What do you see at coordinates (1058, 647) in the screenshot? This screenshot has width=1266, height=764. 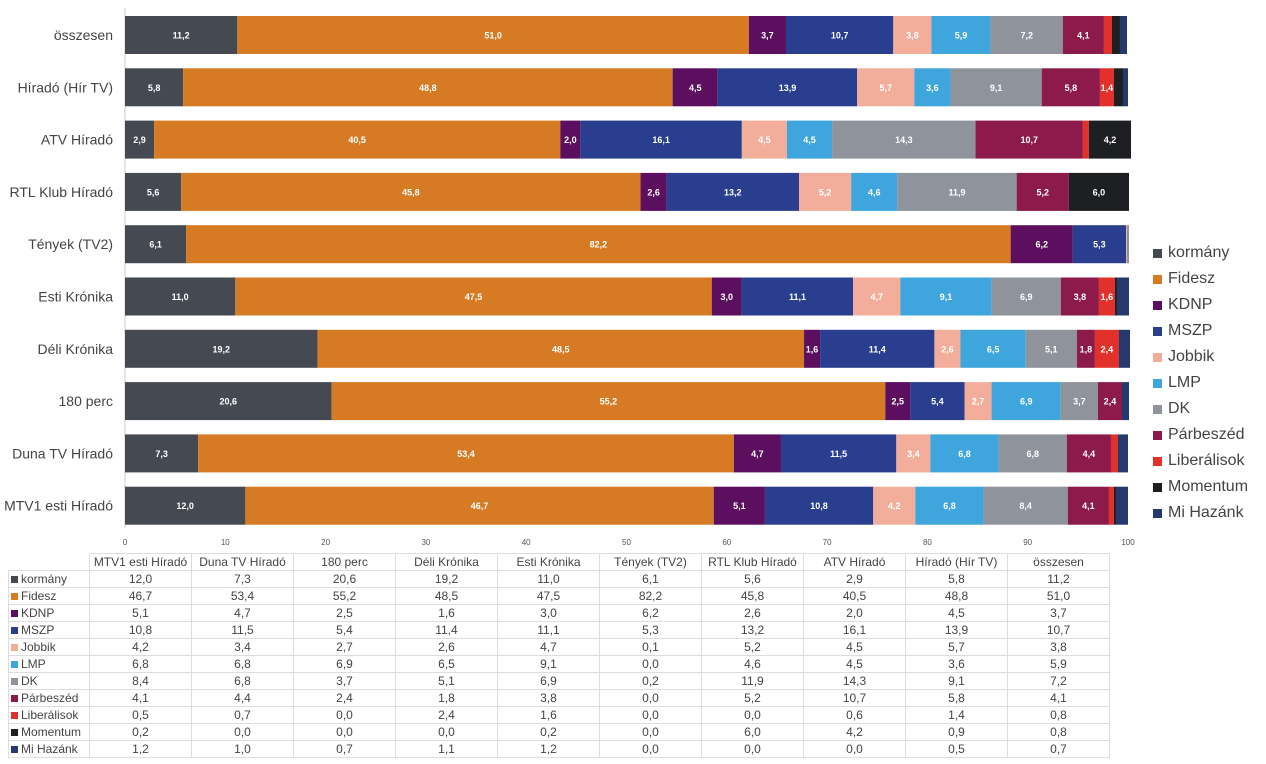 I see `table-cell: 3,8` at bounding box center [1058, 647].